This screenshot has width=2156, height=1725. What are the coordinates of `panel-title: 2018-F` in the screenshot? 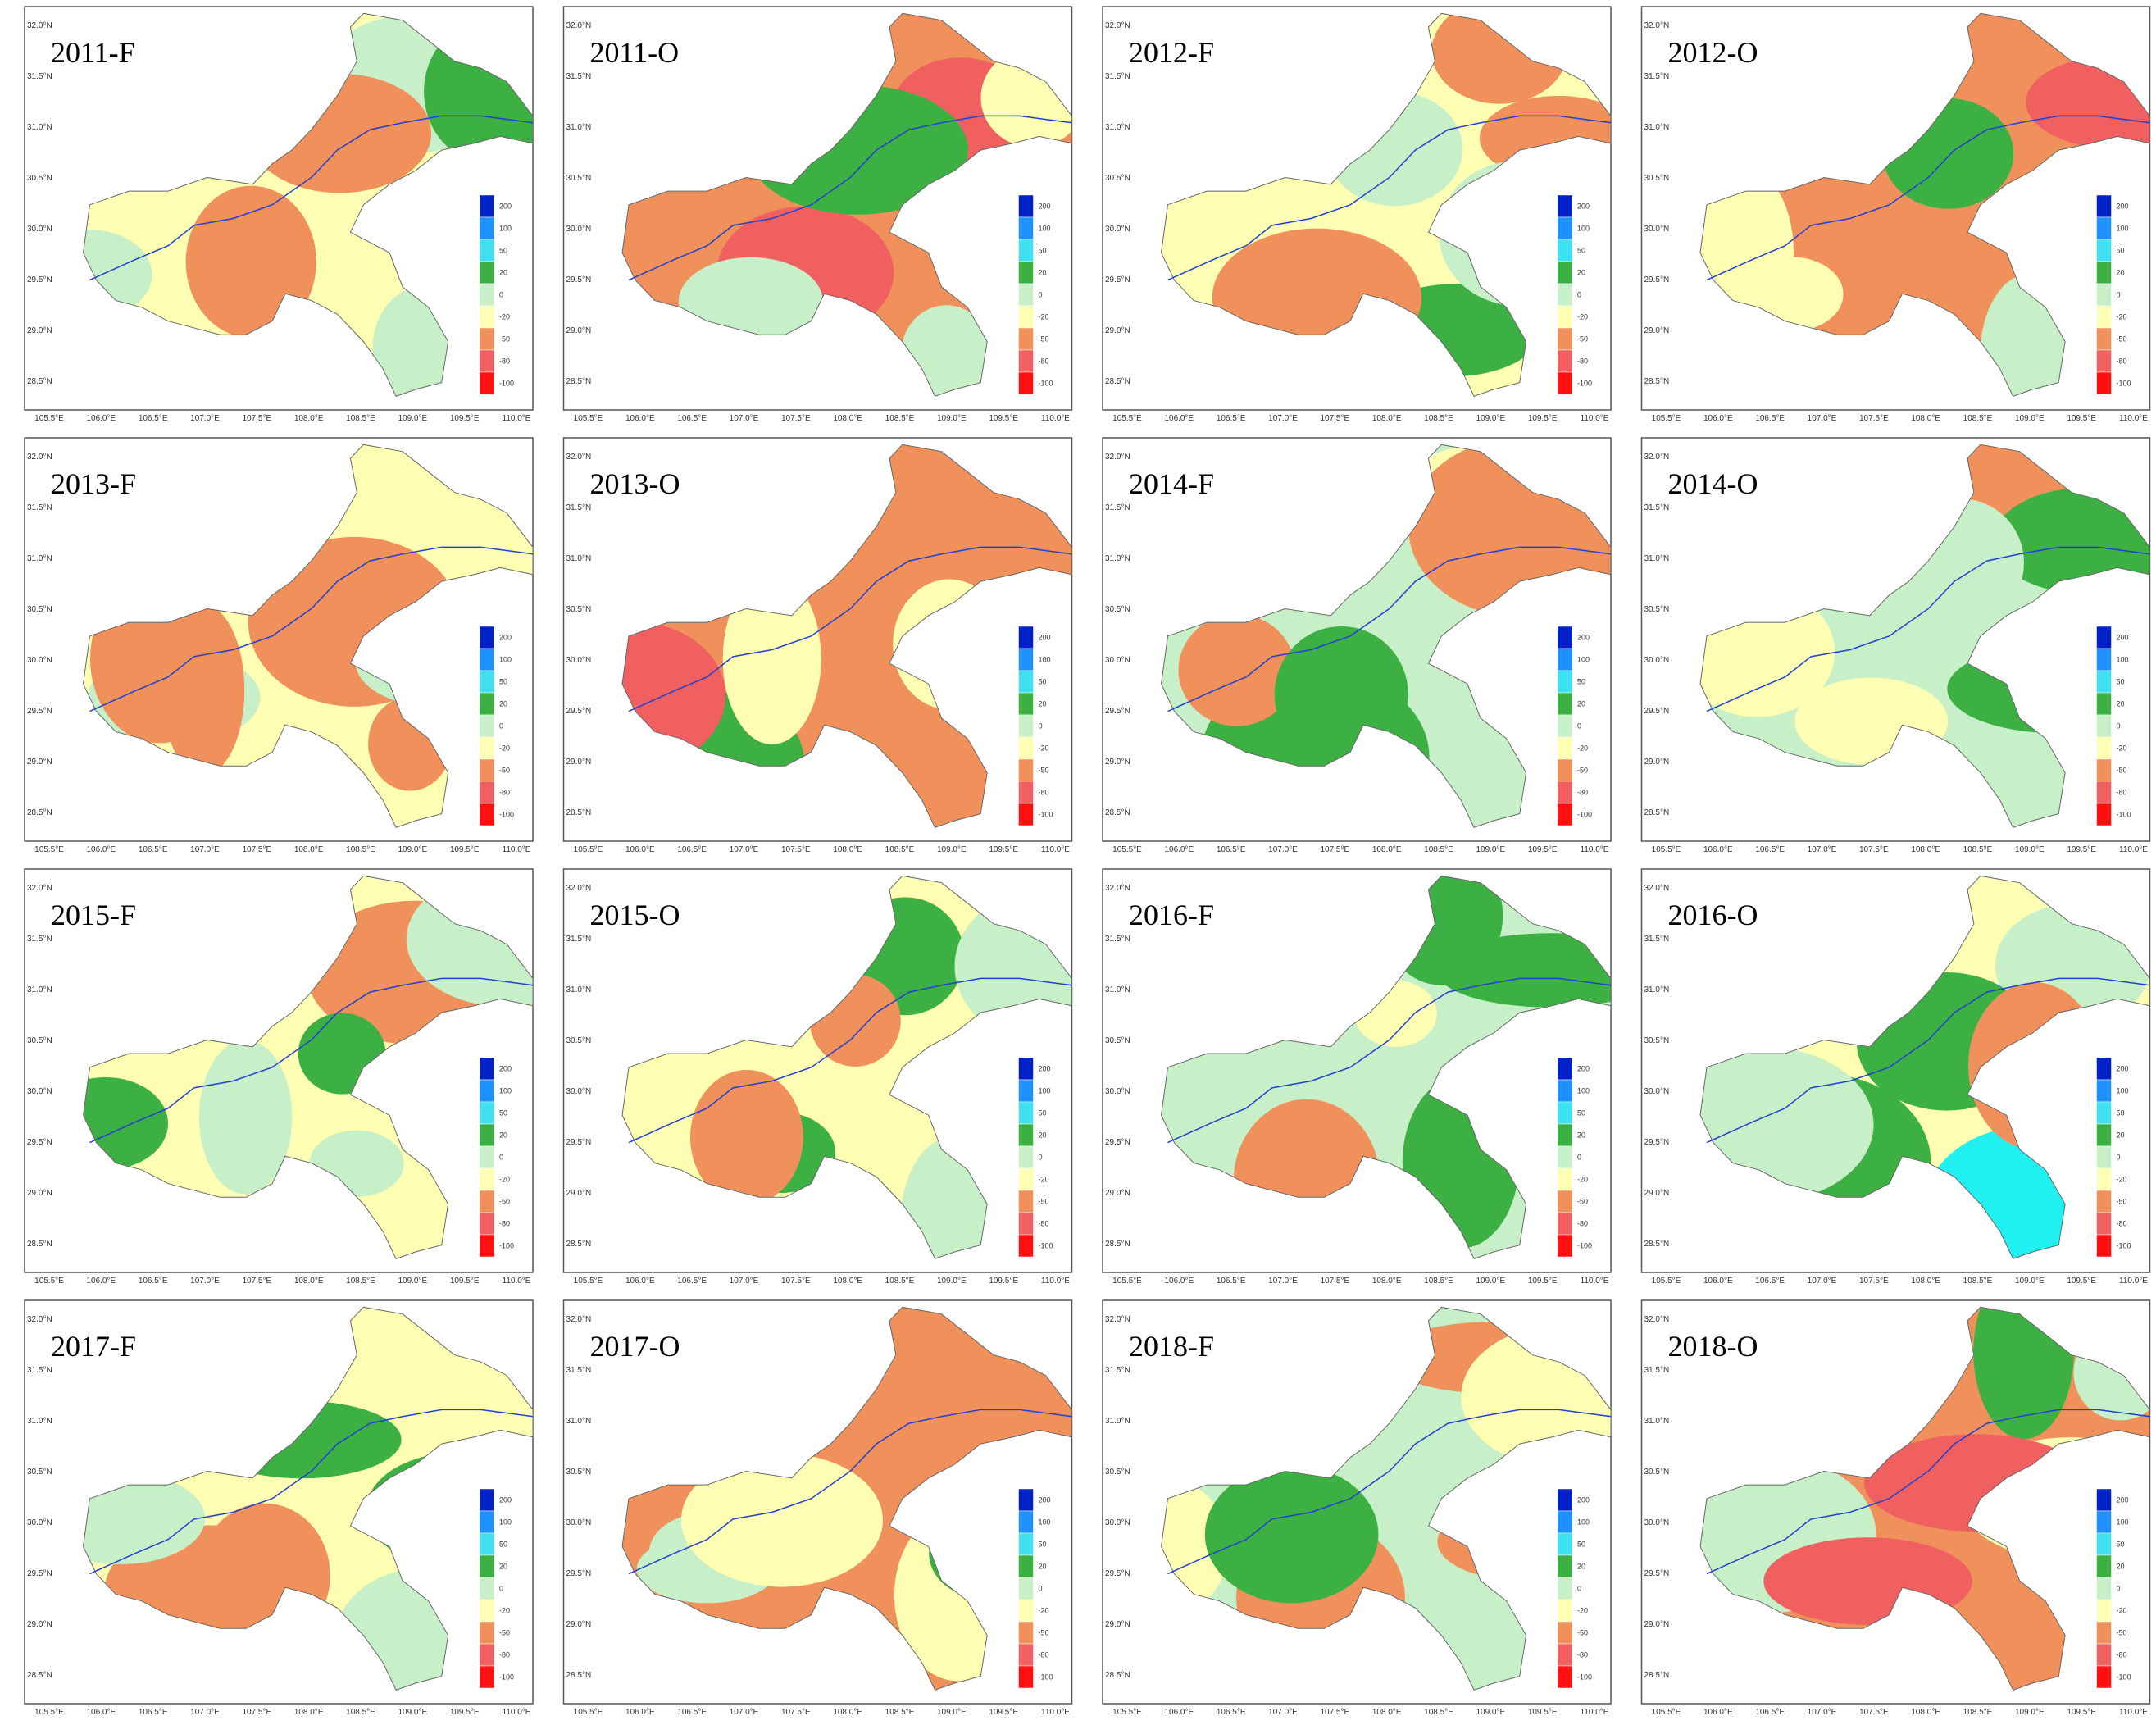 It's located at (1171, 1346).